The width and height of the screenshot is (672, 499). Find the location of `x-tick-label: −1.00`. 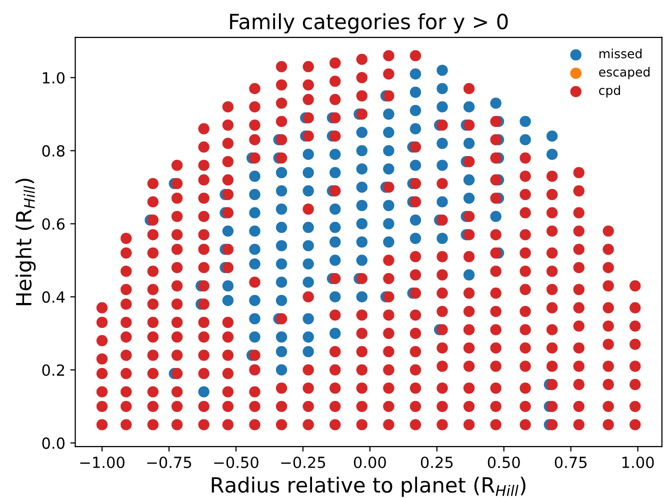

x-tick-label: −1.00 is located at coordinates (102, 462).